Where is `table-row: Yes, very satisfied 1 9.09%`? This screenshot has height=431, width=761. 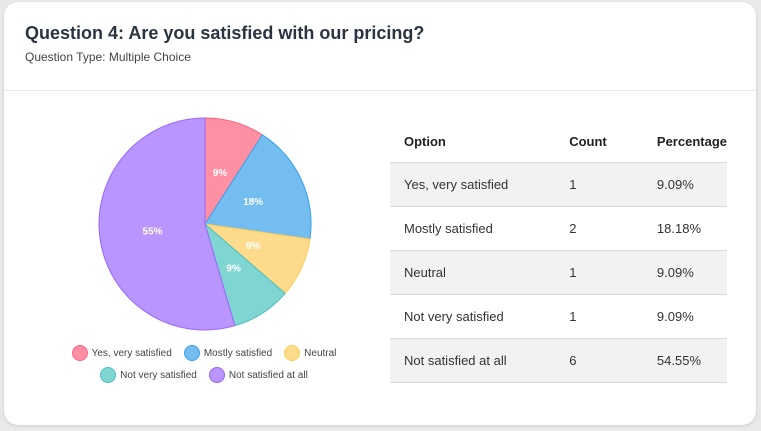 table-row: Yes, very satisfied 1 9.09% is located at coordinates (558, 184).